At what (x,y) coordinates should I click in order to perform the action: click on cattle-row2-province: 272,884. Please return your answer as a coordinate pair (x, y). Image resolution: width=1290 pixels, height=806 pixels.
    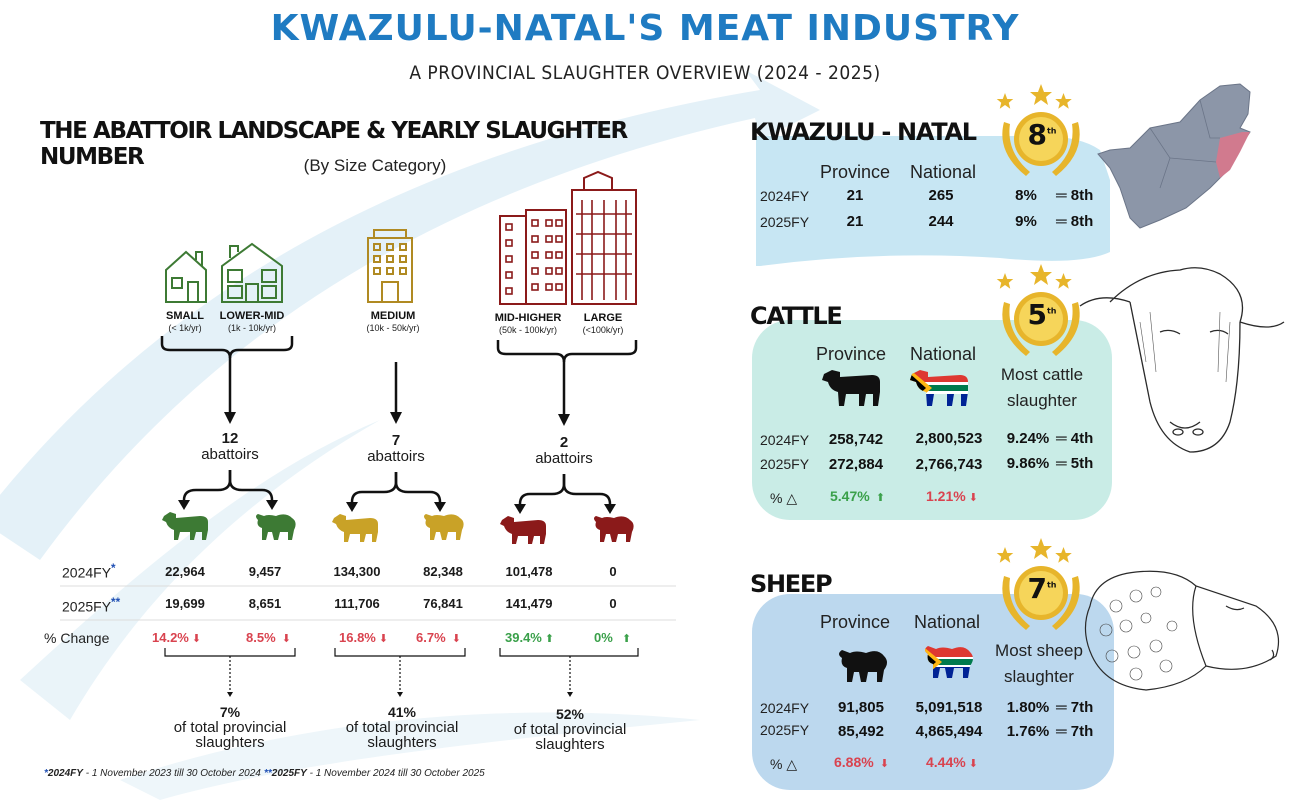
    Looking at the image, I should click on (856, 464).